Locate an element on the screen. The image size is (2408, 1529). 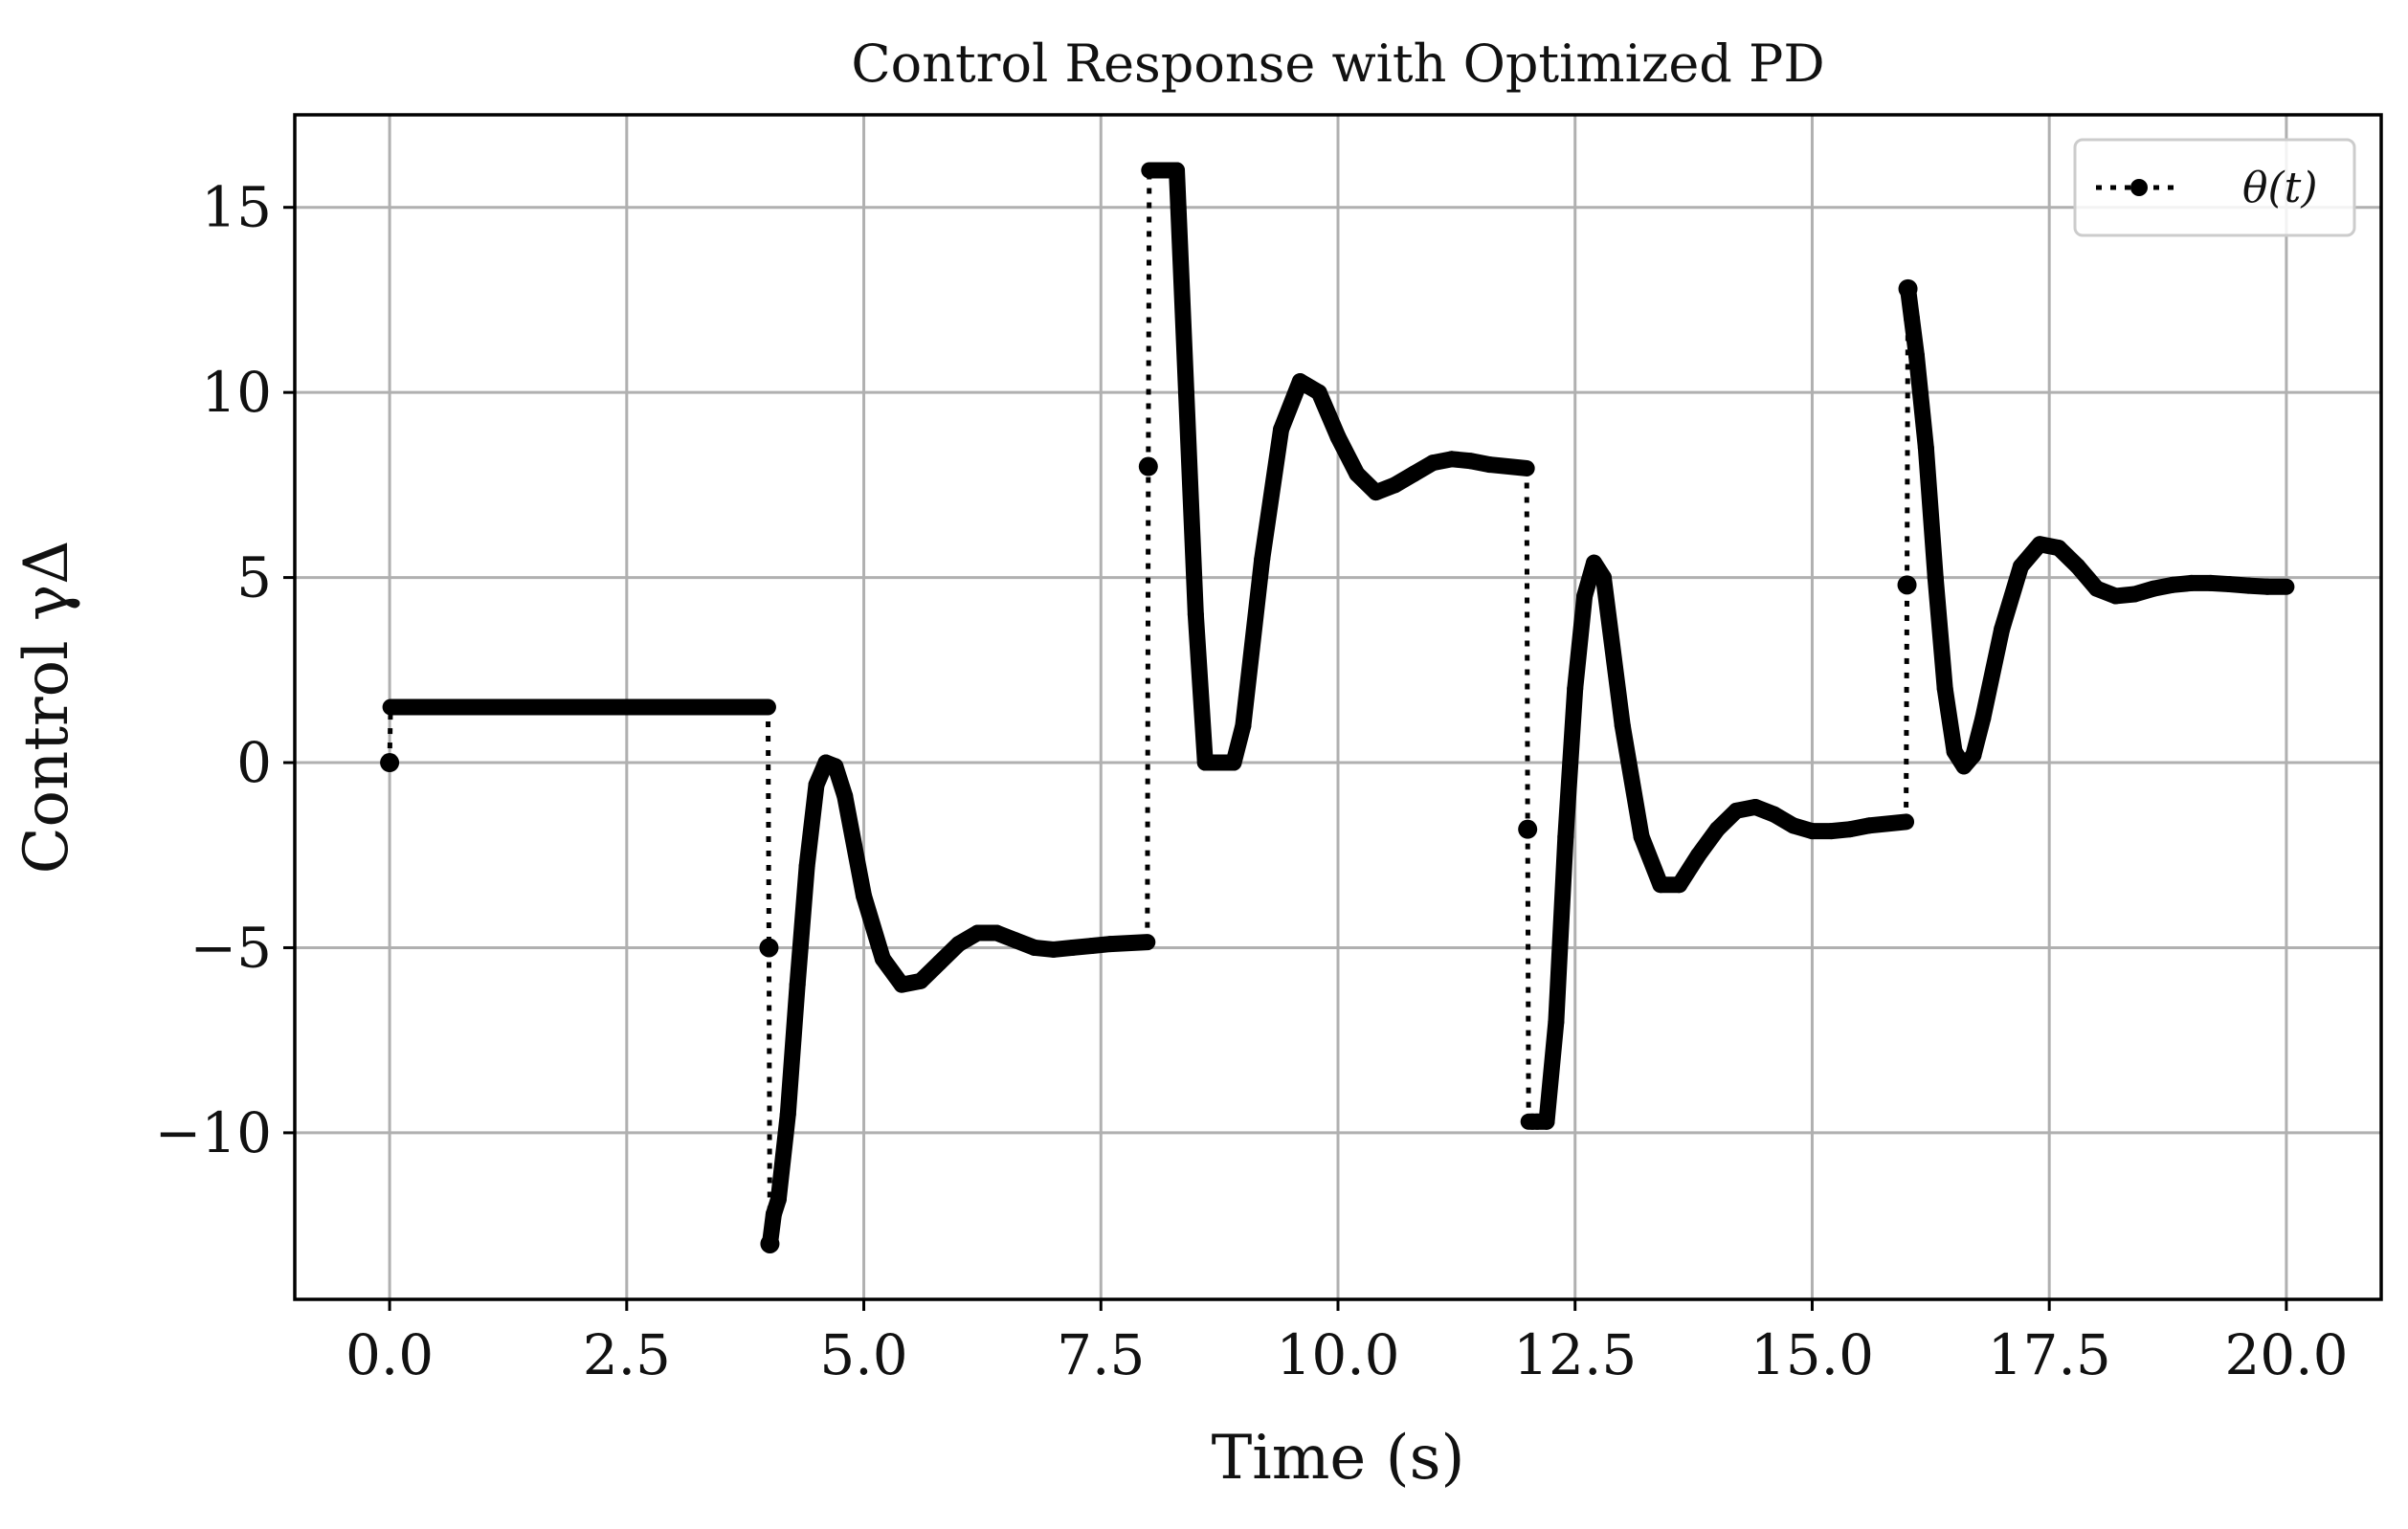
legend-box is located at coordinates (2214, 187).